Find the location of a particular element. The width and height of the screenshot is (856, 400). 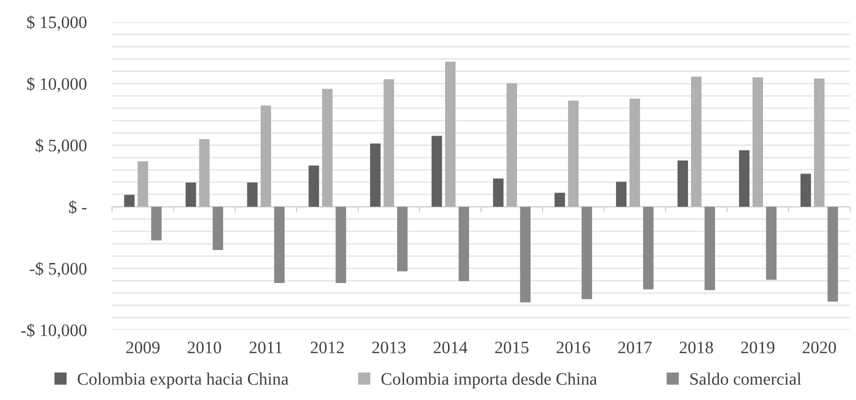

y-tick-label: -$ 5,000 is located at coordinates (58, 270).